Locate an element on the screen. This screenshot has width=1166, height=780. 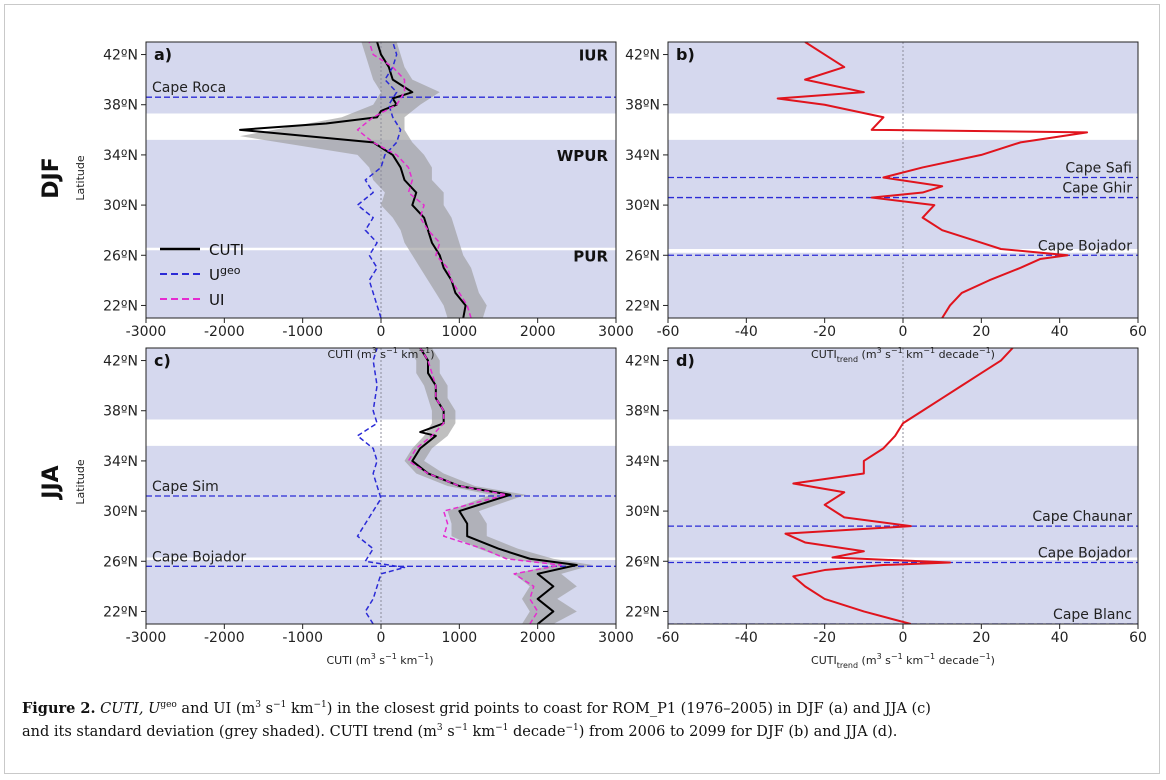
legend: CUTI Ugeo UI is located at coordinates (202, 275).